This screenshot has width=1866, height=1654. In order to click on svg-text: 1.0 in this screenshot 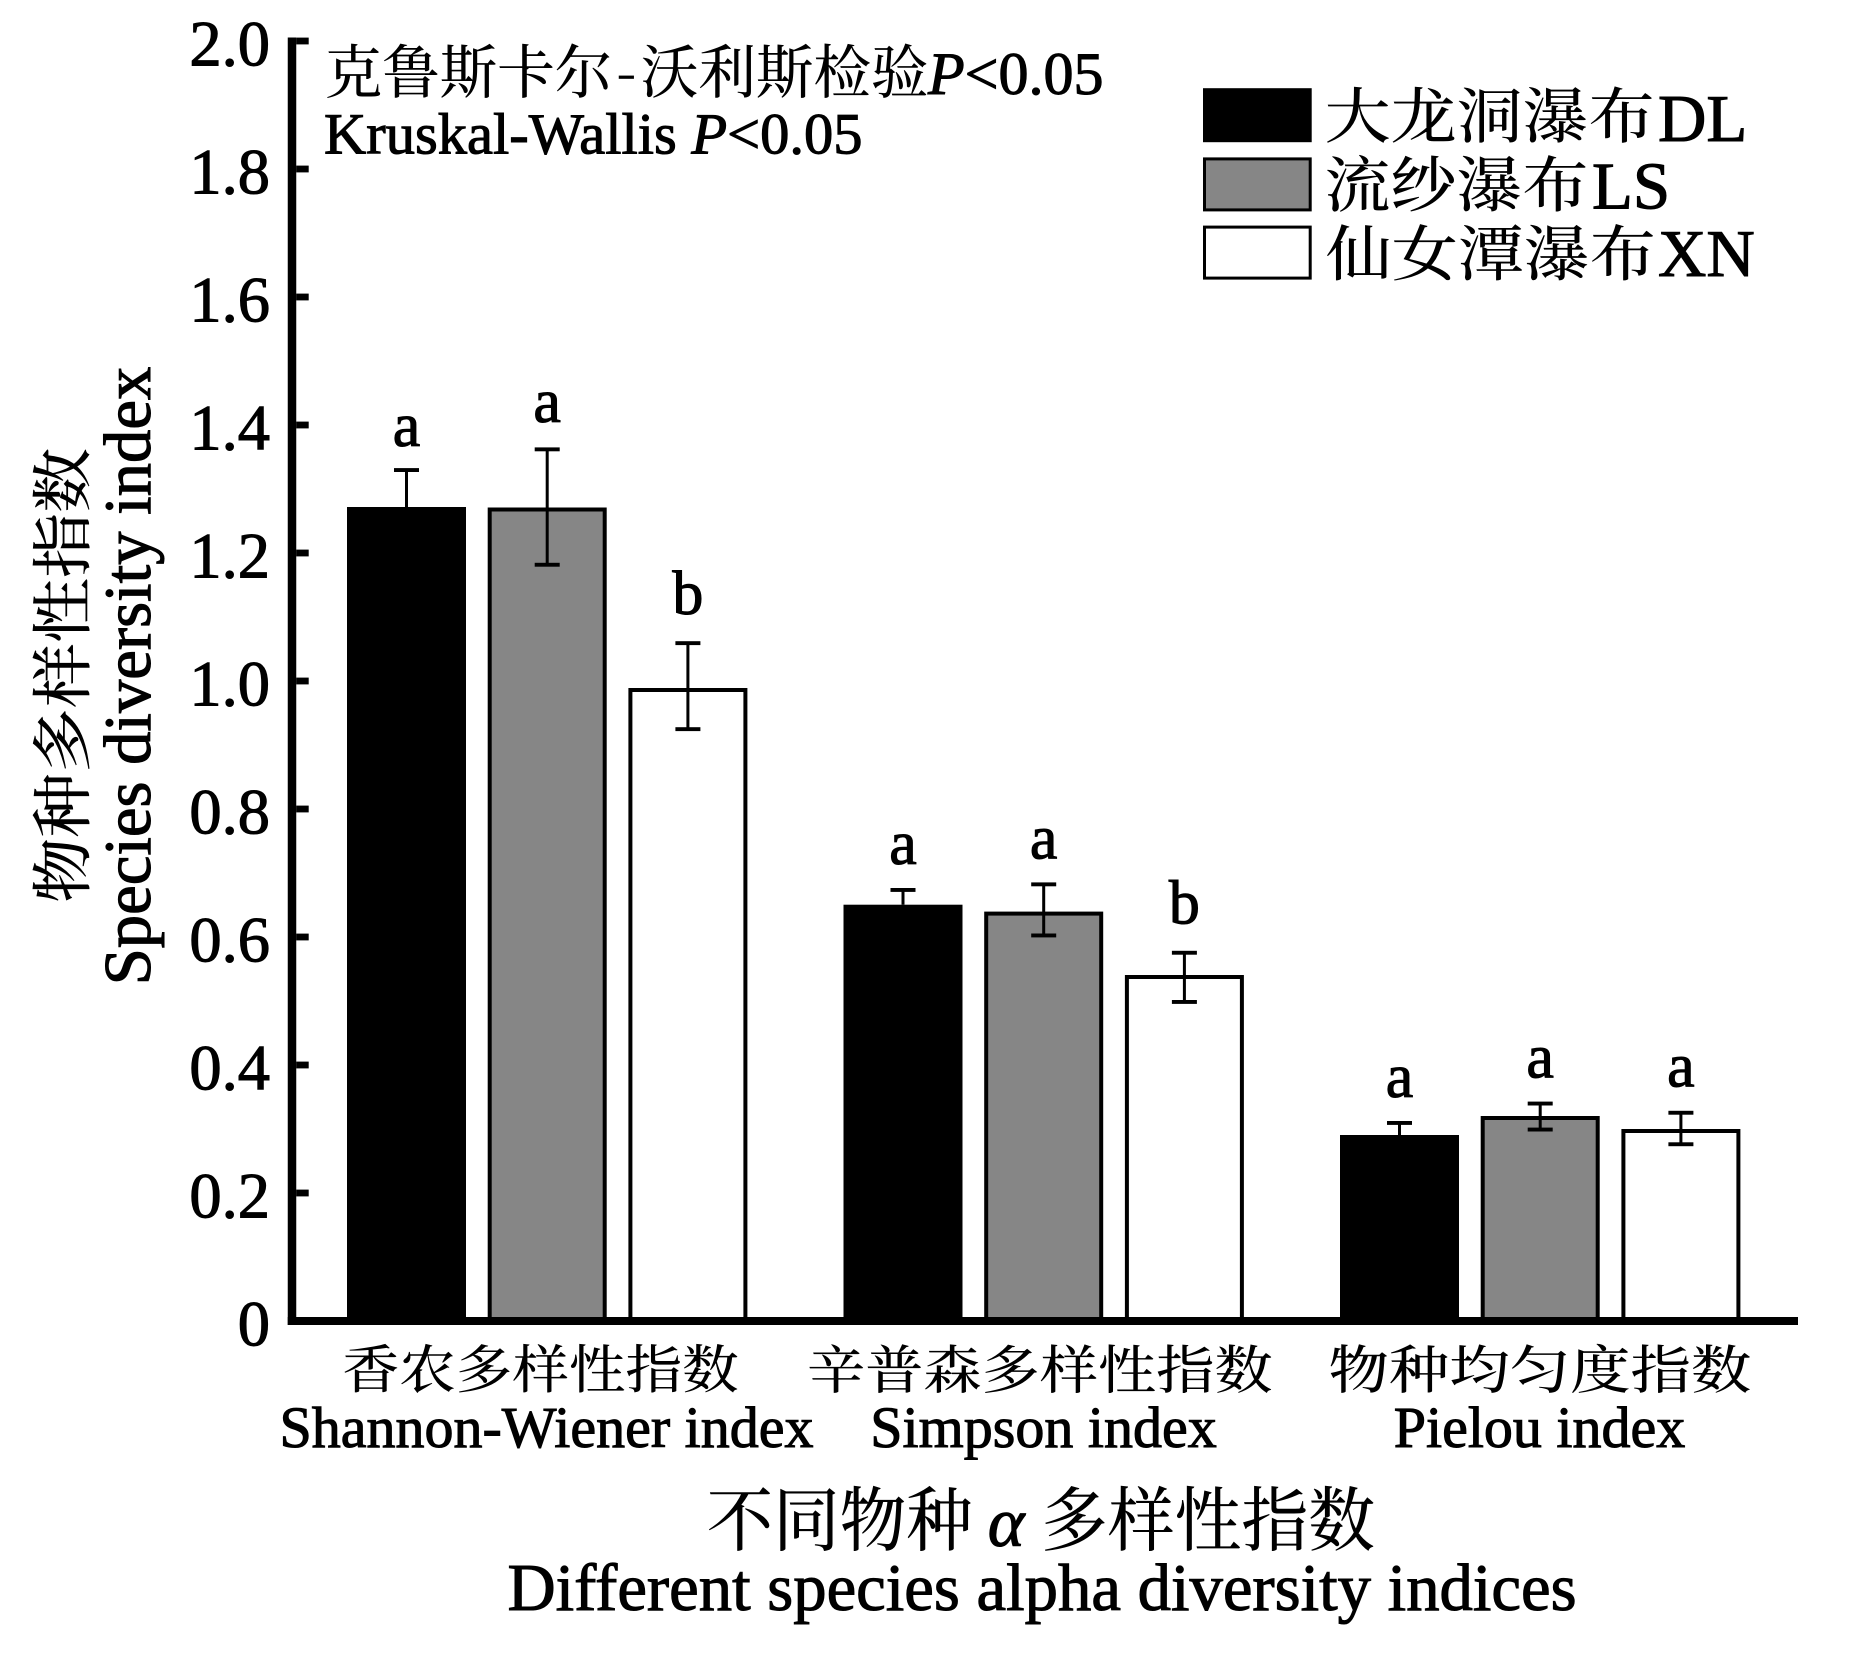, I will do `click(229, 684)`.